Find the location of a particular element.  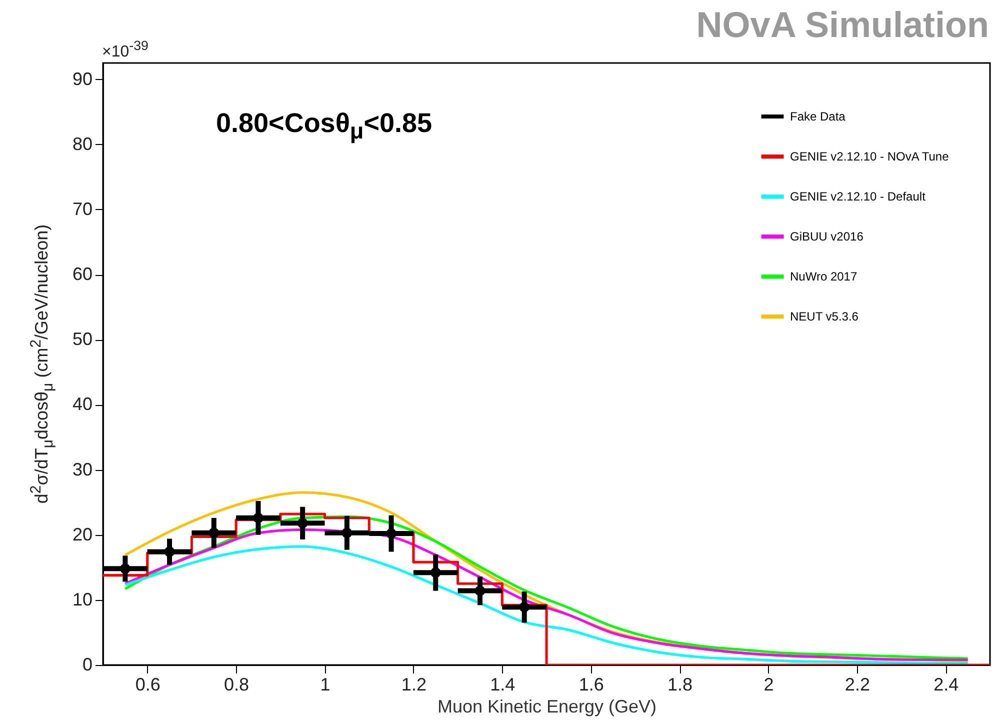

y-tick-label: 90 is located at coordinates (82, 78).